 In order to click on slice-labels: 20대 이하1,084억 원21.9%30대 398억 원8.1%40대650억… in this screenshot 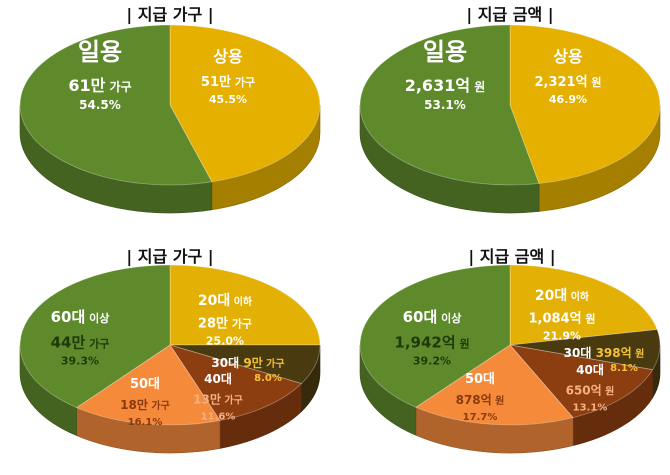, I will do `click(519, 355)`.